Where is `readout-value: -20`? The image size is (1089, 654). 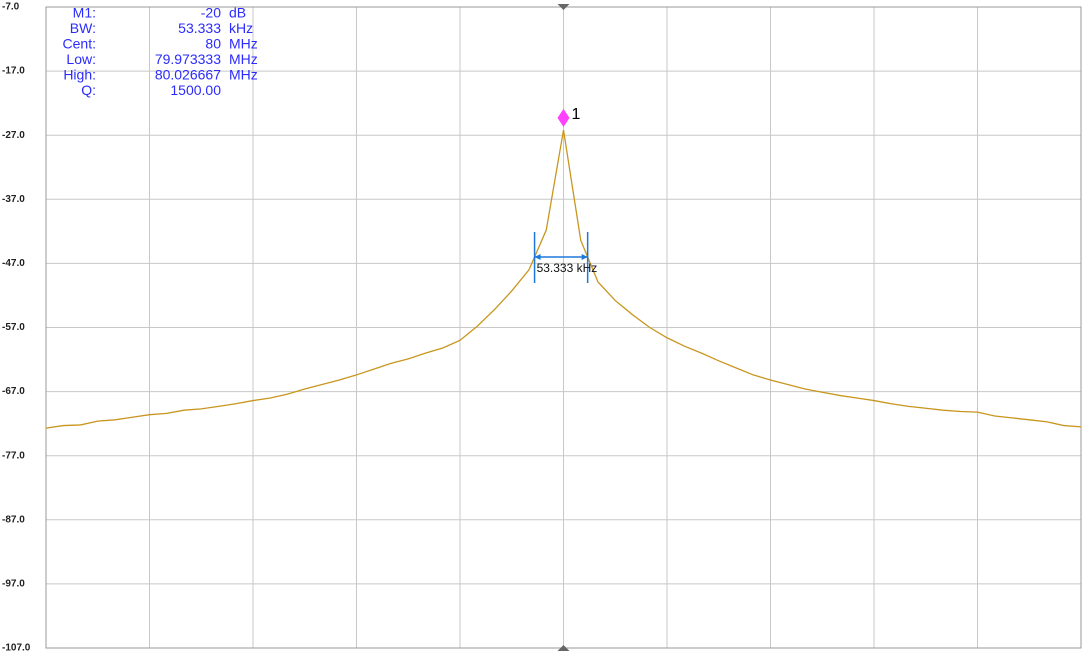
readout-value: -20 is located at coordinates (211, 13).